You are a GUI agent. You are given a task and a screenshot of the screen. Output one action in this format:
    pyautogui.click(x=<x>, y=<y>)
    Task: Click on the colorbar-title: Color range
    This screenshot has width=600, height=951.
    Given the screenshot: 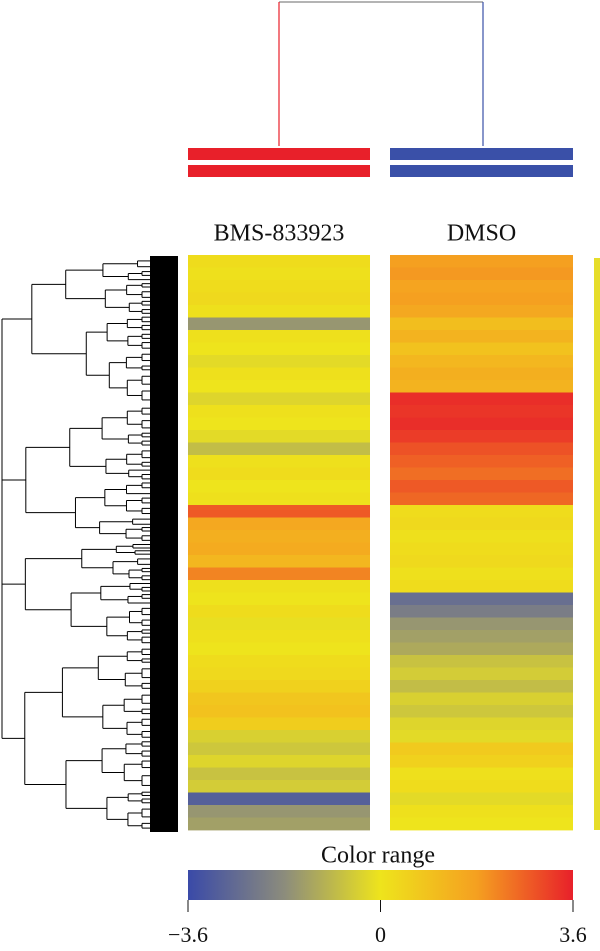 What is the action you would take?
    pyautogui.click(x=378, y=856)
    